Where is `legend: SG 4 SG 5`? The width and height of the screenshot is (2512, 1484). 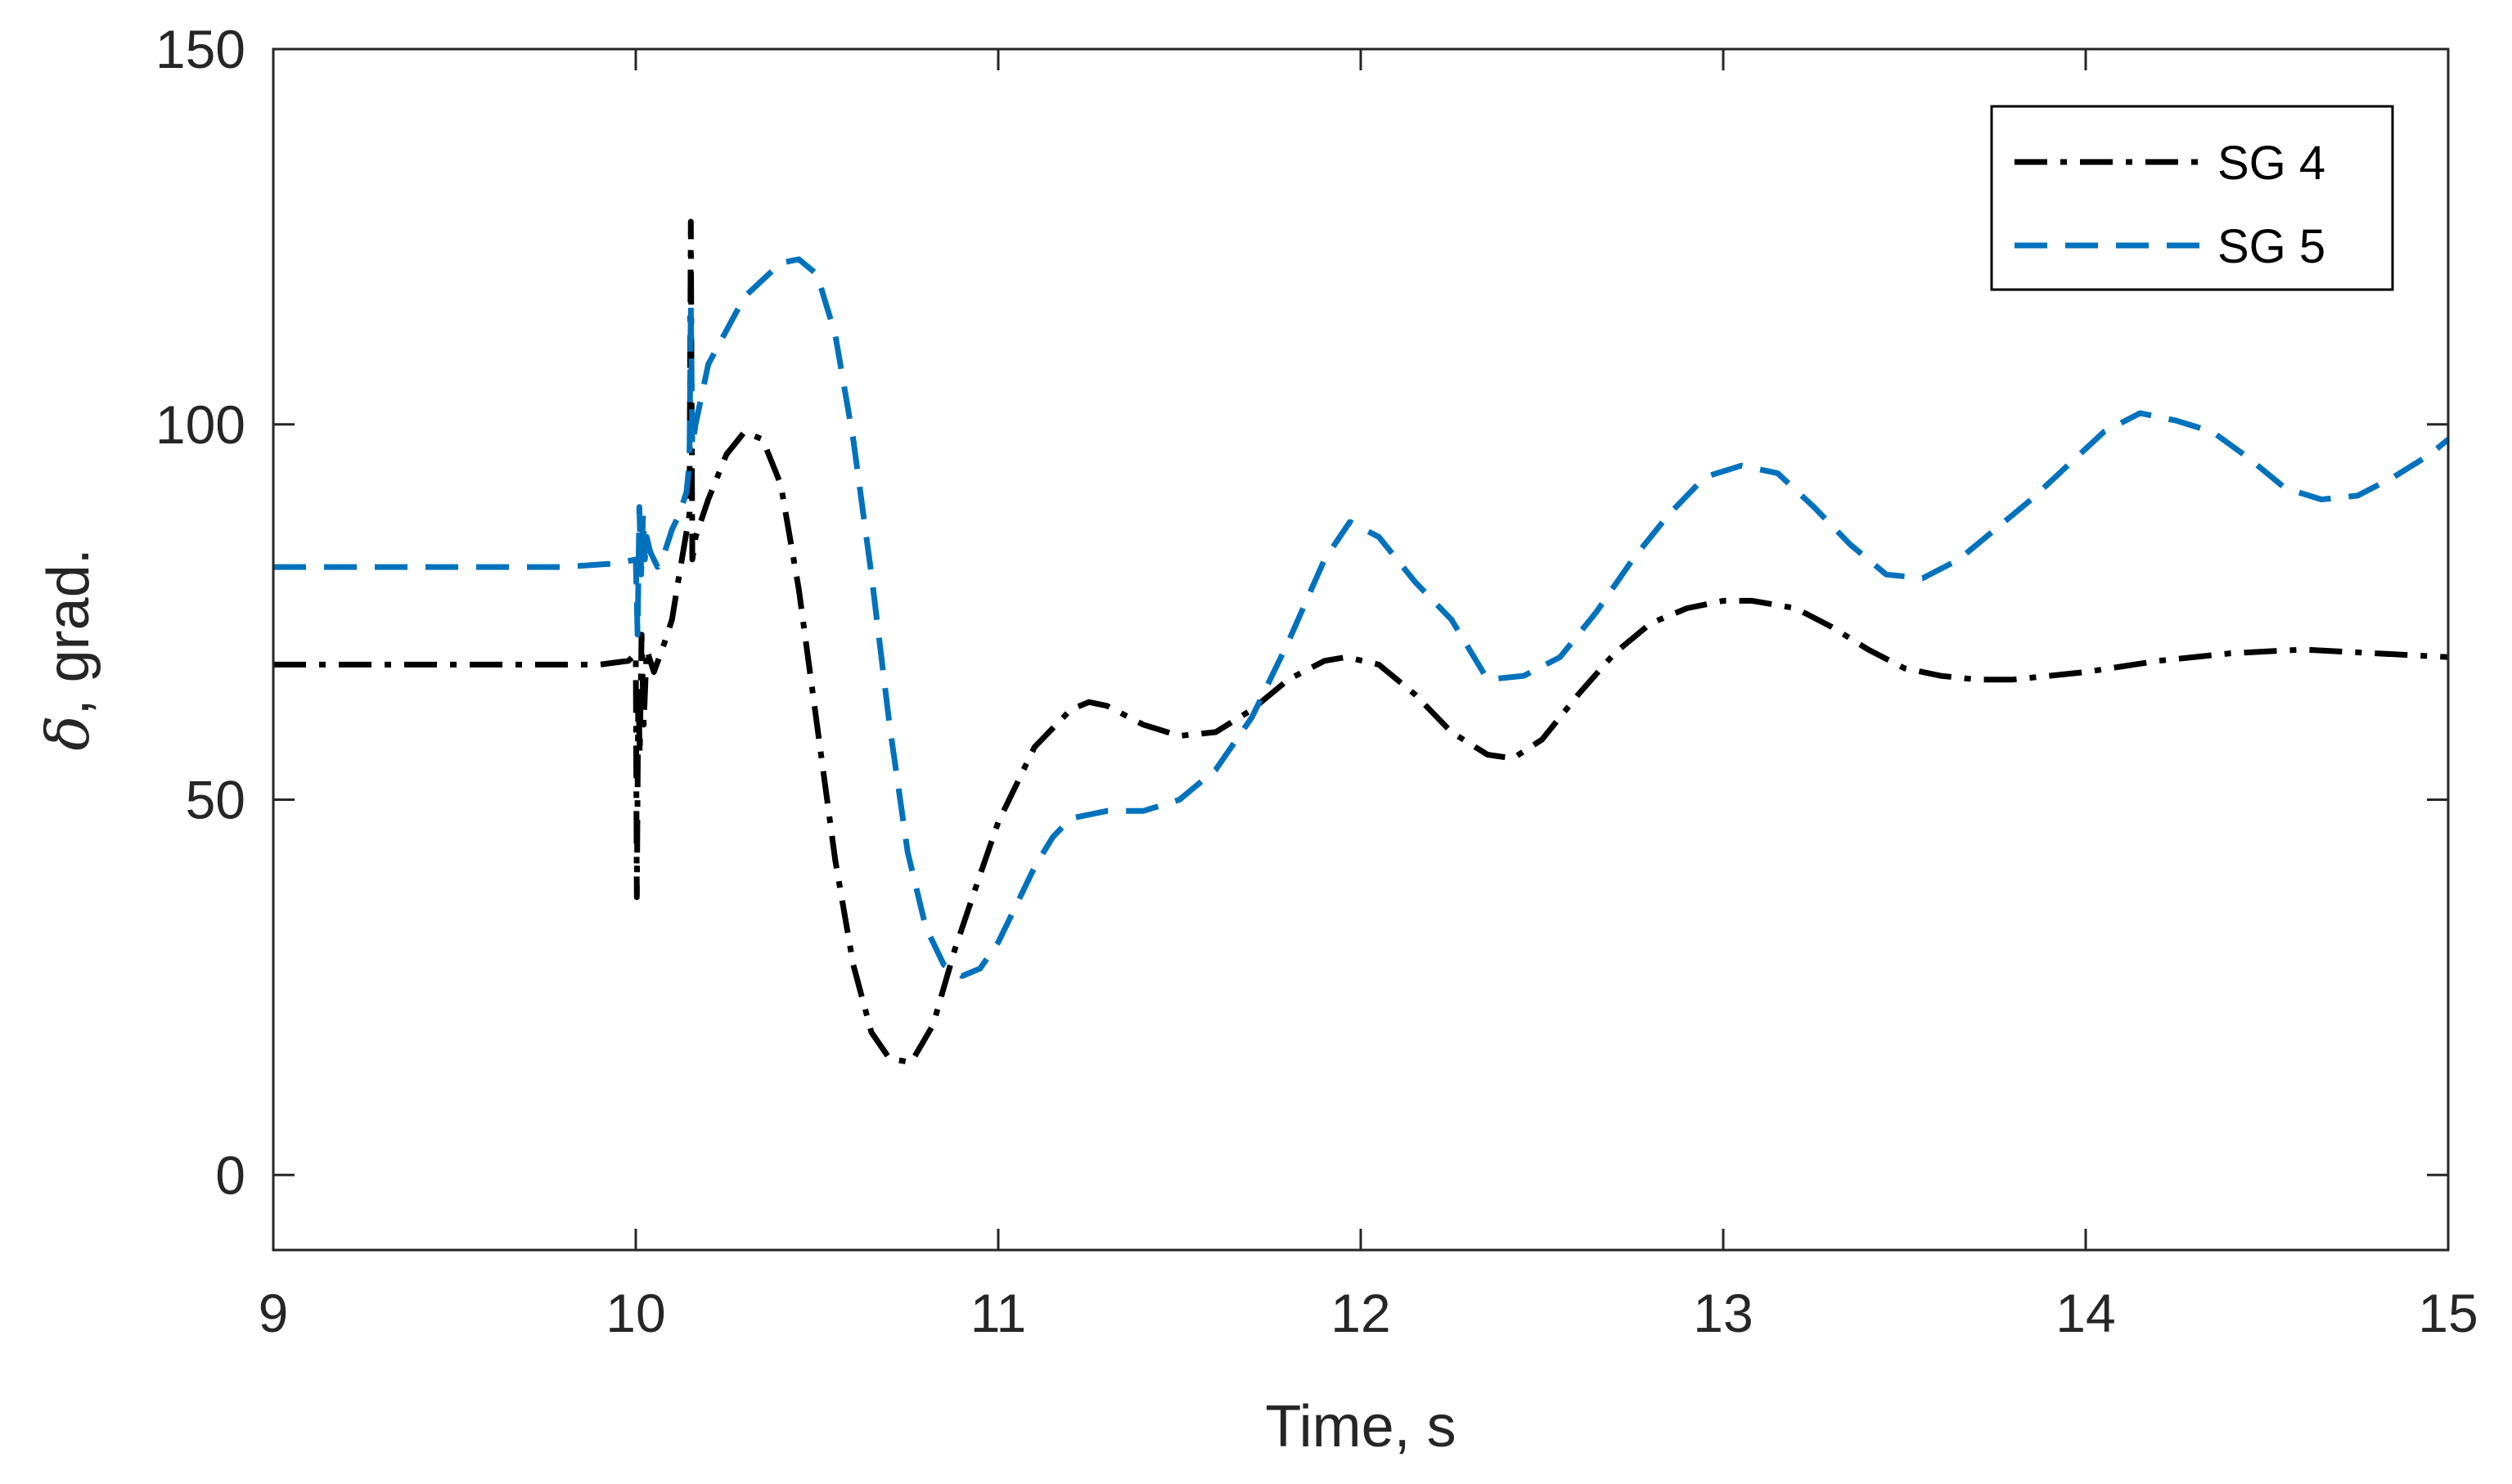
legend: SG 4 SG 5 is located at coordinates (2192, 198).